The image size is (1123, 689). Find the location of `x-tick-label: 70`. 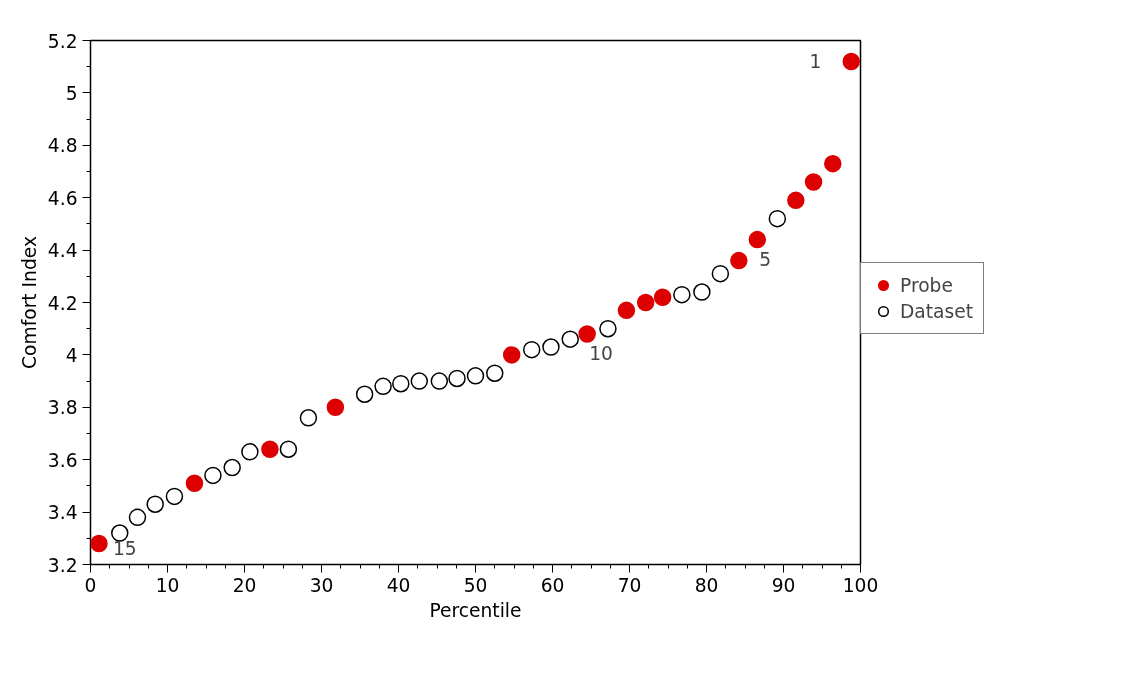

x-tick-label: 70 is located at coordinates (629, 585).